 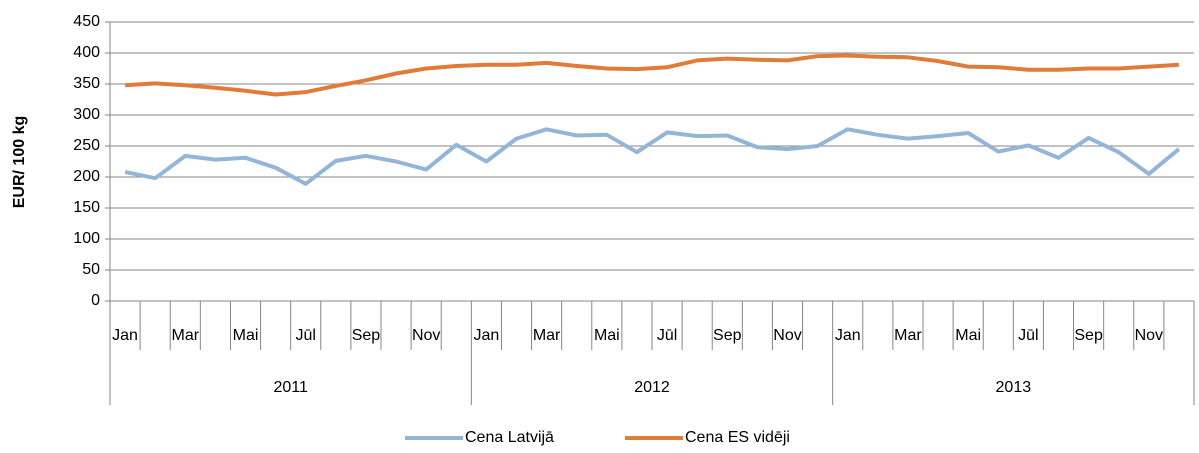 What do you see at coordinates (86, 238) in the screenshot?
I see `y-tick-label: 100` at bounding box center [86, 238].